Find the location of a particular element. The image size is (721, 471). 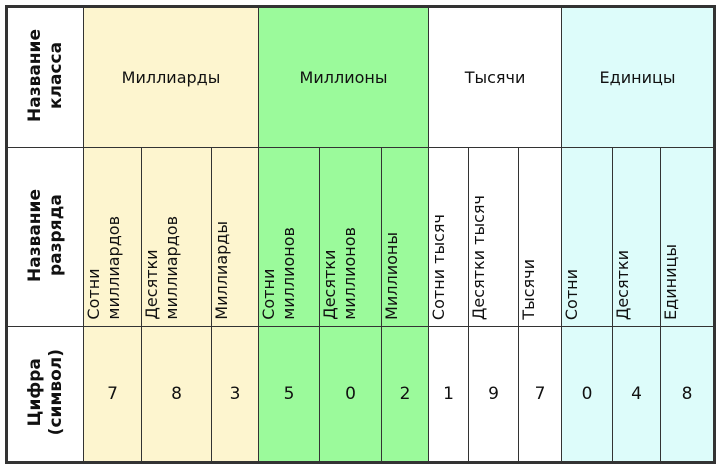

rank-label: Десятки миллионов is located at coordinates (340, 273).